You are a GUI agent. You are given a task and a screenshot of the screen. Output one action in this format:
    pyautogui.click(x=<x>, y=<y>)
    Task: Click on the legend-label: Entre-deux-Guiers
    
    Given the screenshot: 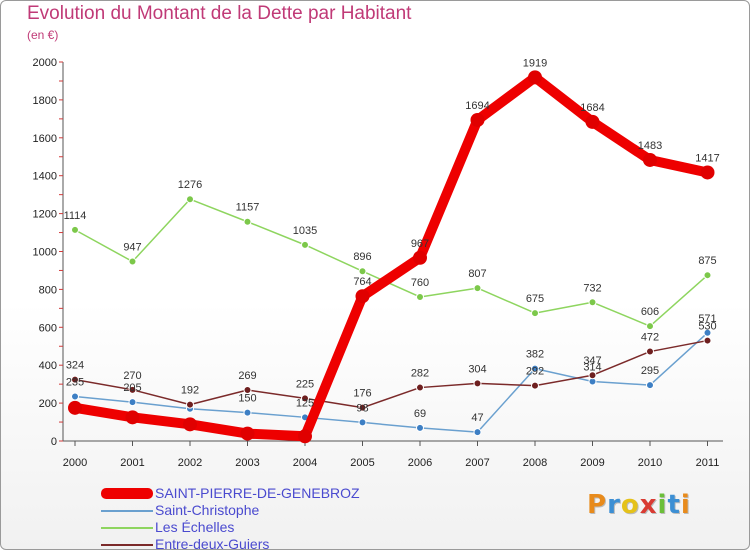 What is the action you would take?
    pyautogui.click(x=212, y=543)
    